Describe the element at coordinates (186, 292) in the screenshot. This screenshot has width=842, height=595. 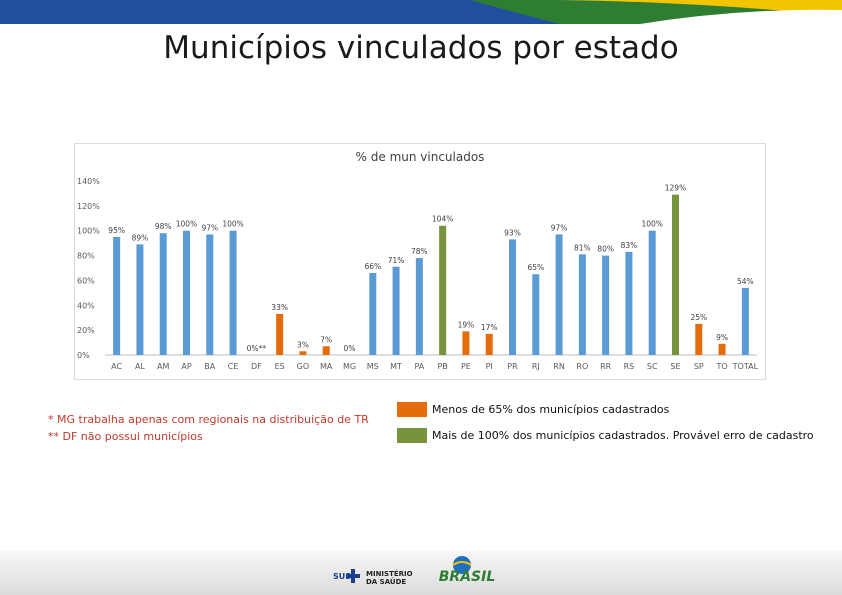
I see `bar-ap` at that location.